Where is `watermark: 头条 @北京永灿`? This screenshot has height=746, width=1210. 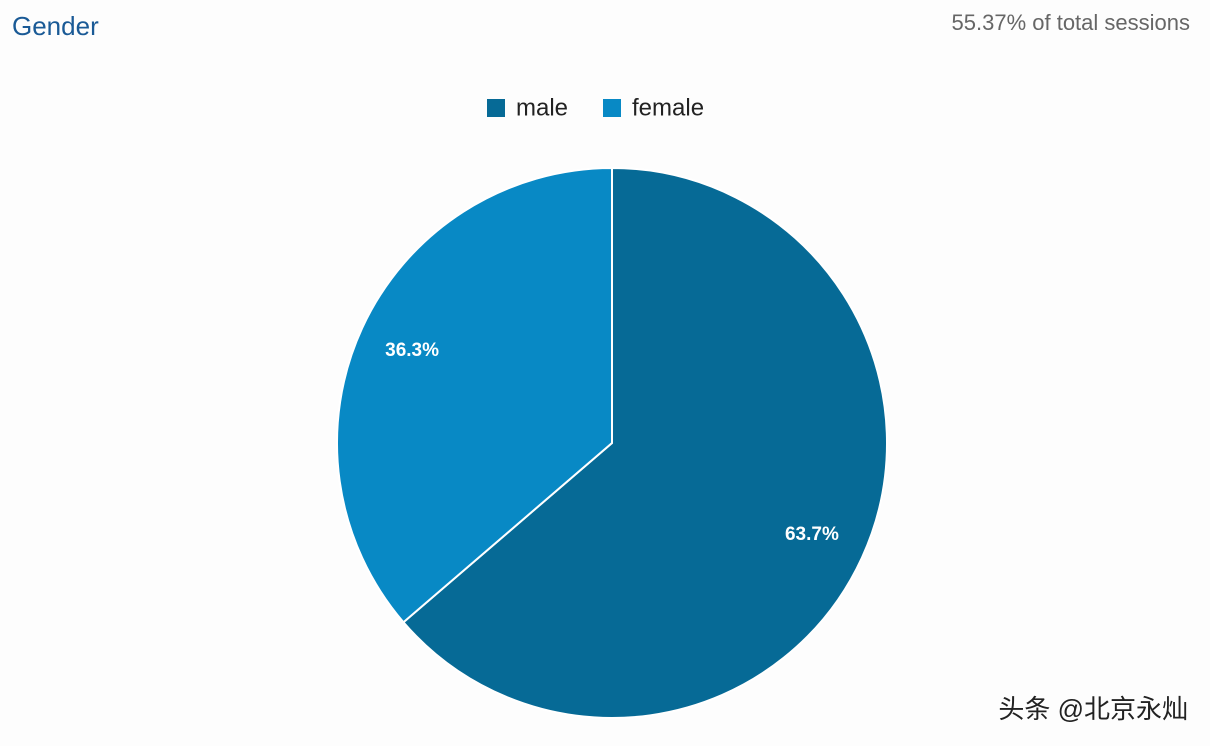
watermark: 头条 @北京永灿 is located at coordinates (1093, 709).